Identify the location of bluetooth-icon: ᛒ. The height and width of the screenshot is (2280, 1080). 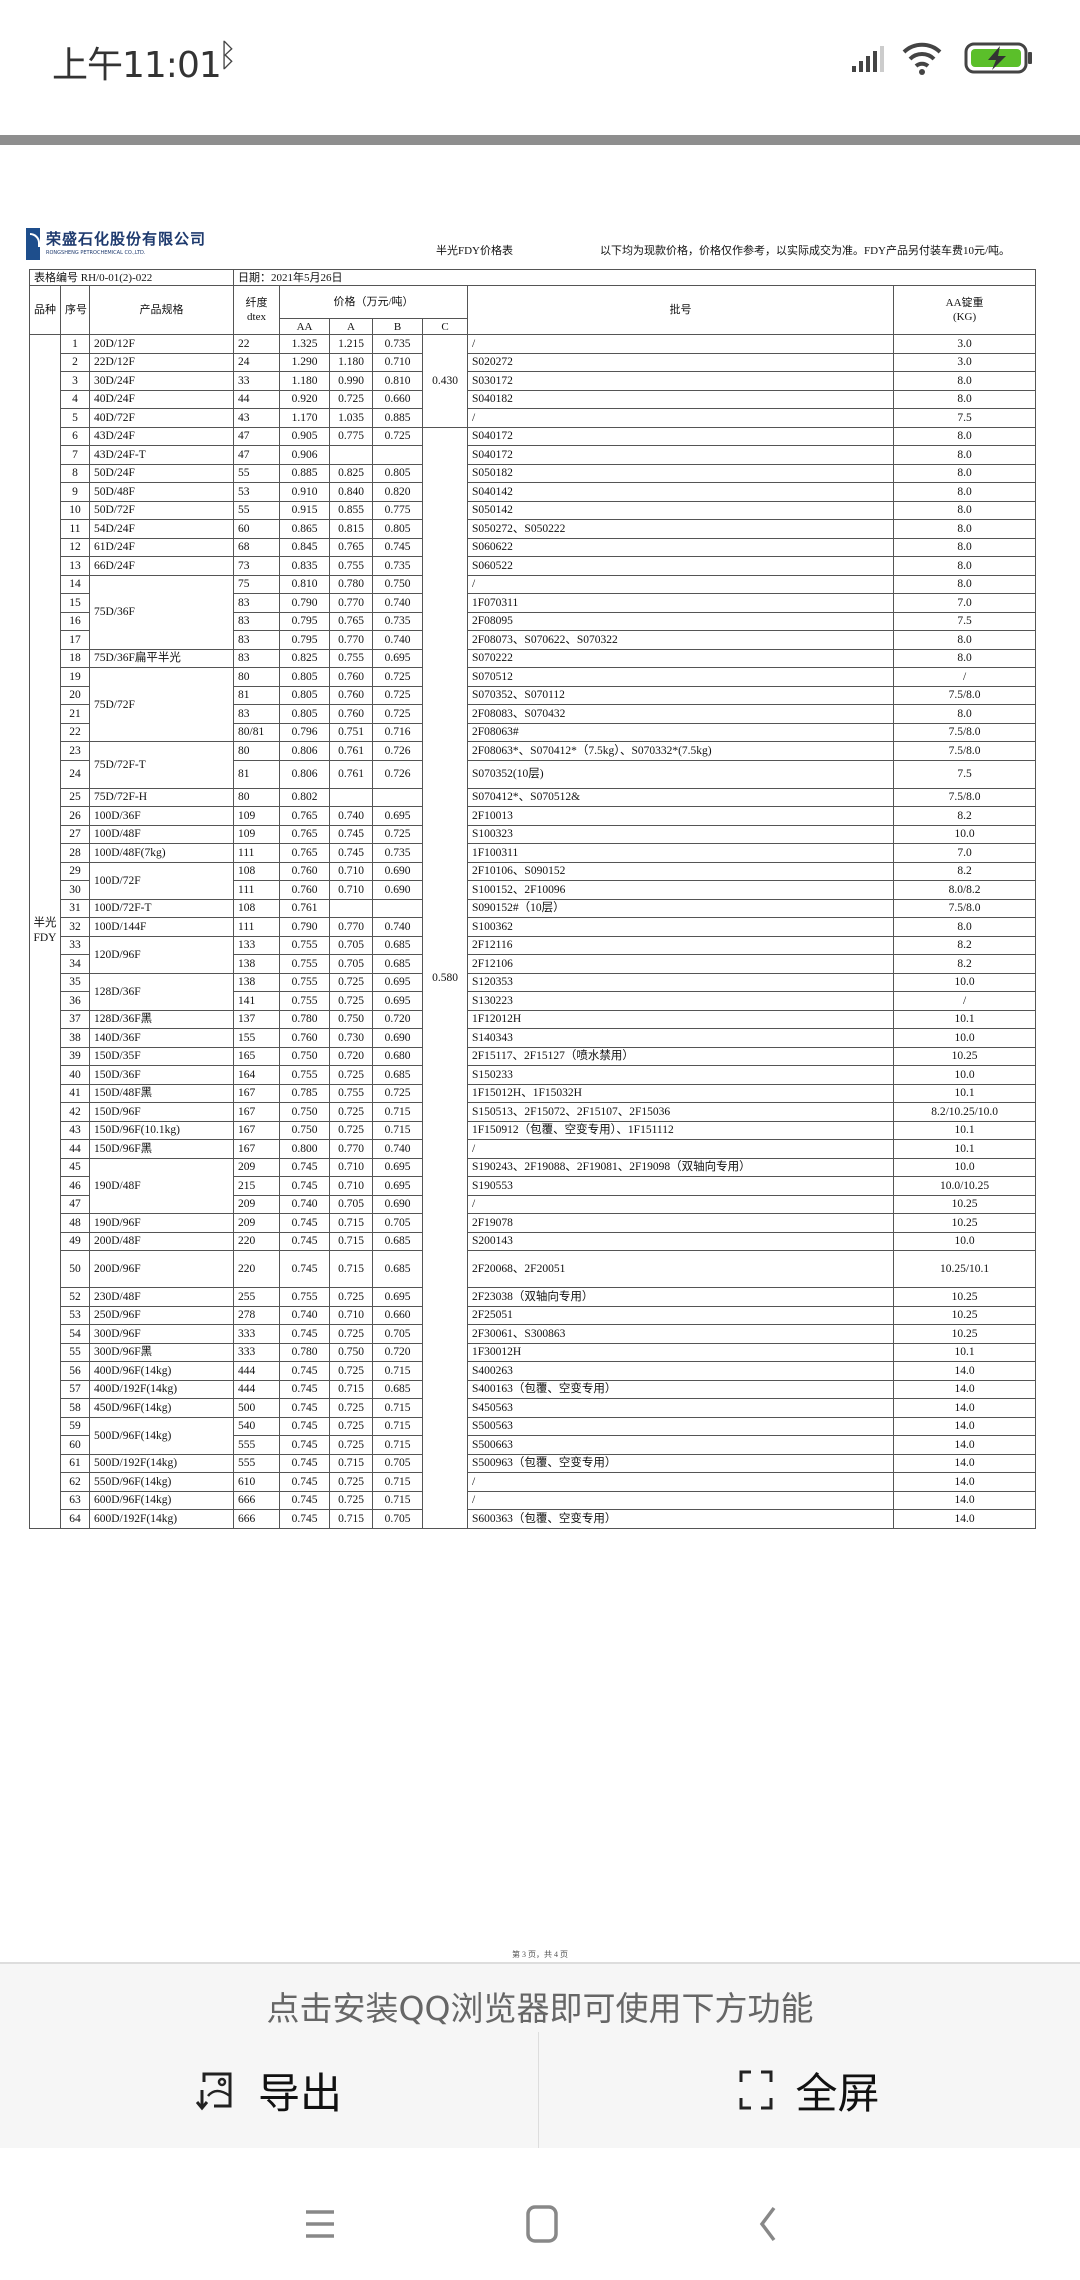
(228, 55).